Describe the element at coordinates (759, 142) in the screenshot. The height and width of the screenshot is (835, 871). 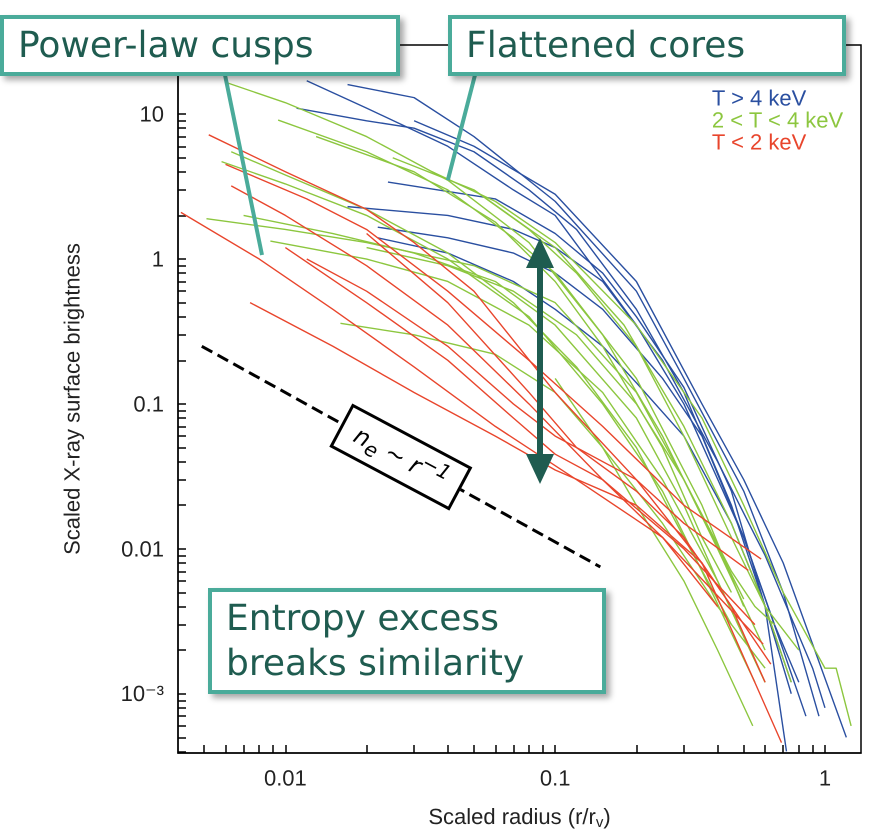
I see `text: T < 2 keV` at that location.